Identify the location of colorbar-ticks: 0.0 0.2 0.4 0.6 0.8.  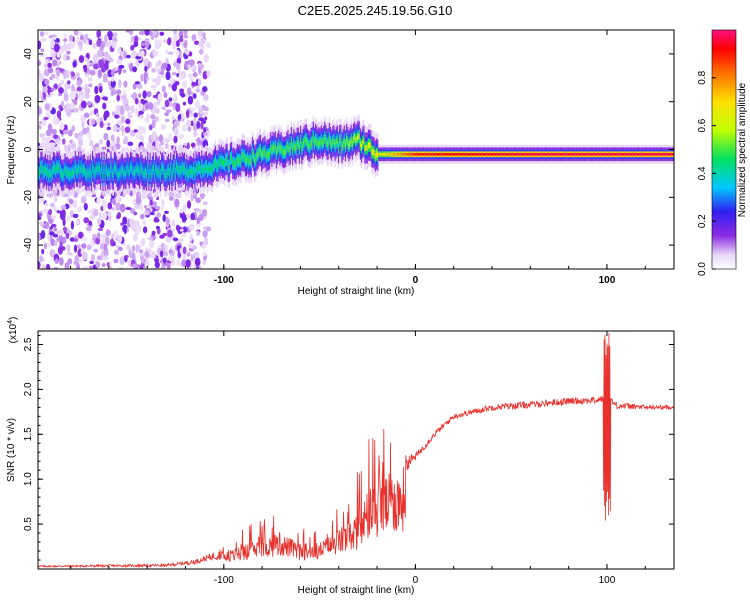
(706, 173).